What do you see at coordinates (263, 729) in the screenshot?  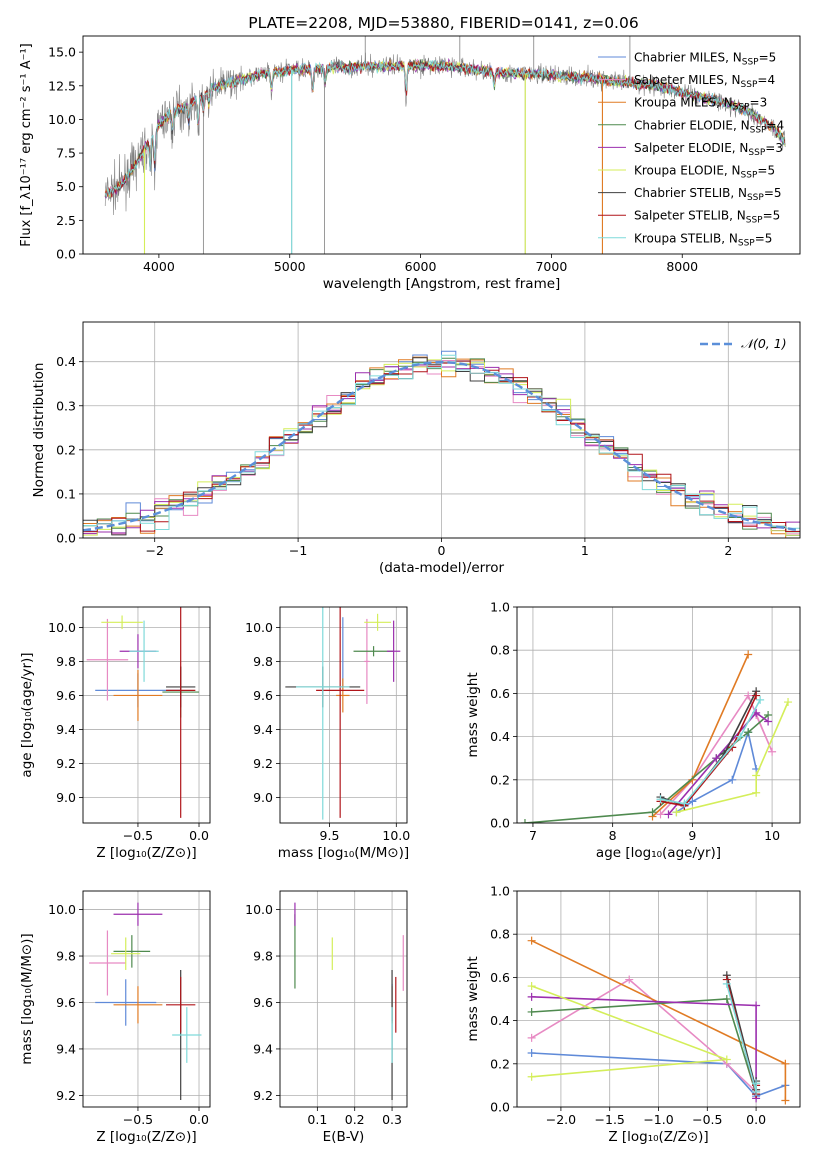 I see `tick-label-y: 9.4` at bounding box center [263, 729].